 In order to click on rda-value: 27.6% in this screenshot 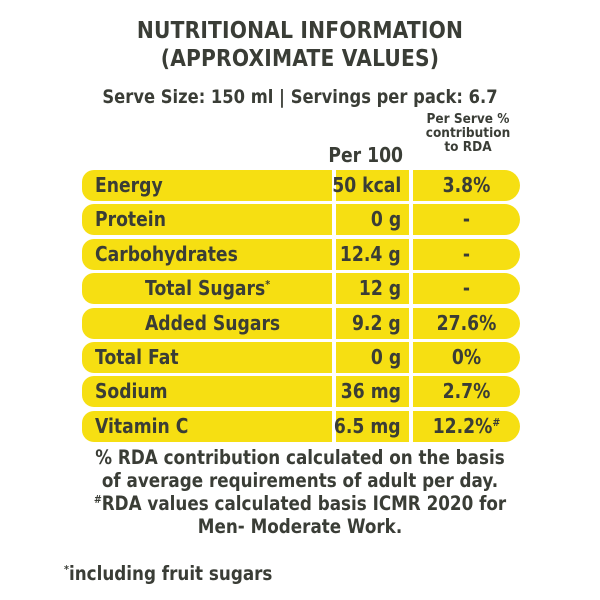, I will do `click(466, 322)`.